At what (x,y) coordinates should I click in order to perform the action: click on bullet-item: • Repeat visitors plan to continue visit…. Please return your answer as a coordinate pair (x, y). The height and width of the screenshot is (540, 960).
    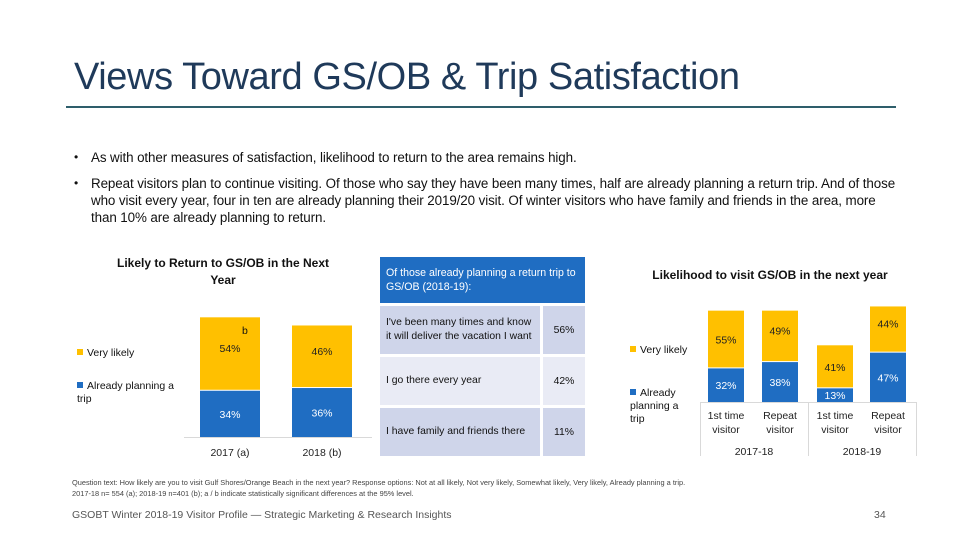
    Looking at the image, I should click on (485, 202).